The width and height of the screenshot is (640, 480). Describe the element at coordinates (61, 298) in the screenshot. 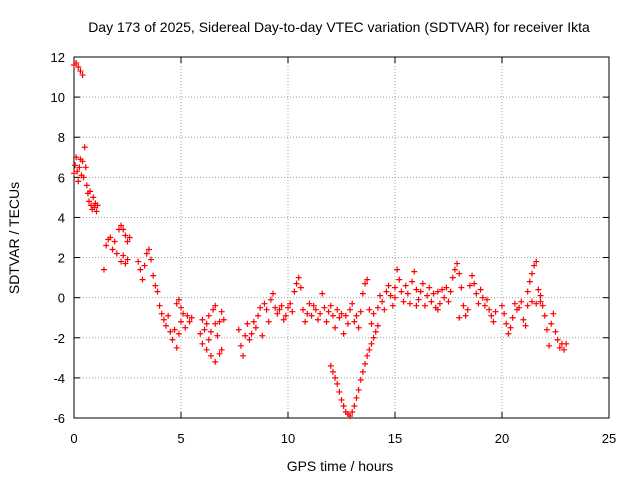

I see `y-tick-label: 0` at that location.